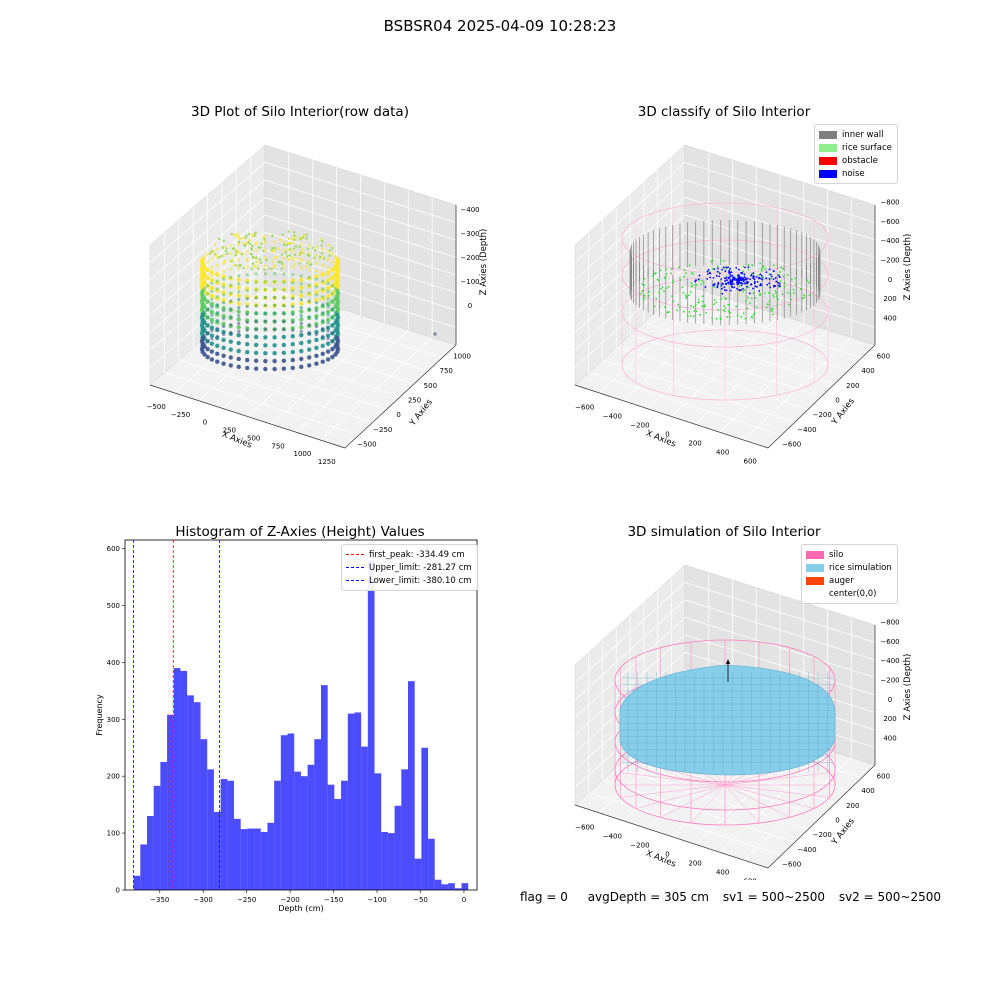 The width and height of the screenshot is (1000, 1000). Describe the element at coordinates (836, 555) in the screenshot. I see `simulation-legend-label: silo` at that location.